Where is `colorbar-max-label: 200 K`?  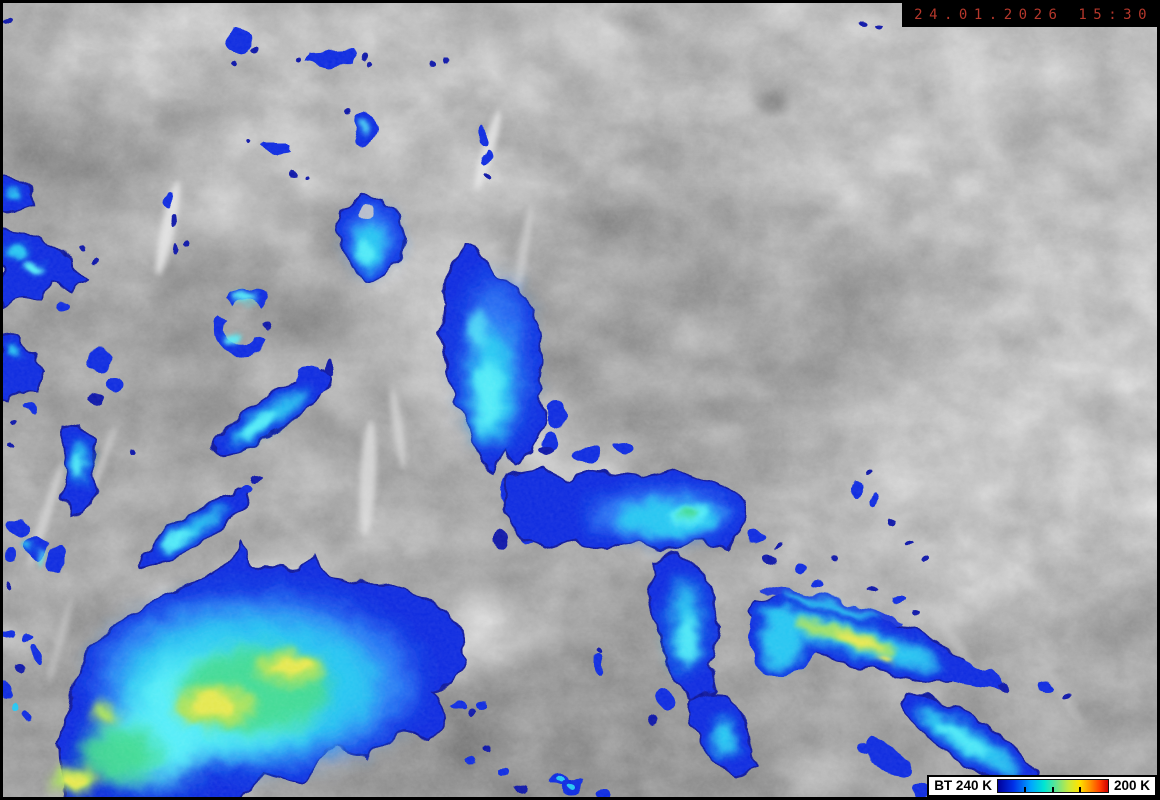
colorbar-max-label: 200 K is located at coordinates (1131, 786).